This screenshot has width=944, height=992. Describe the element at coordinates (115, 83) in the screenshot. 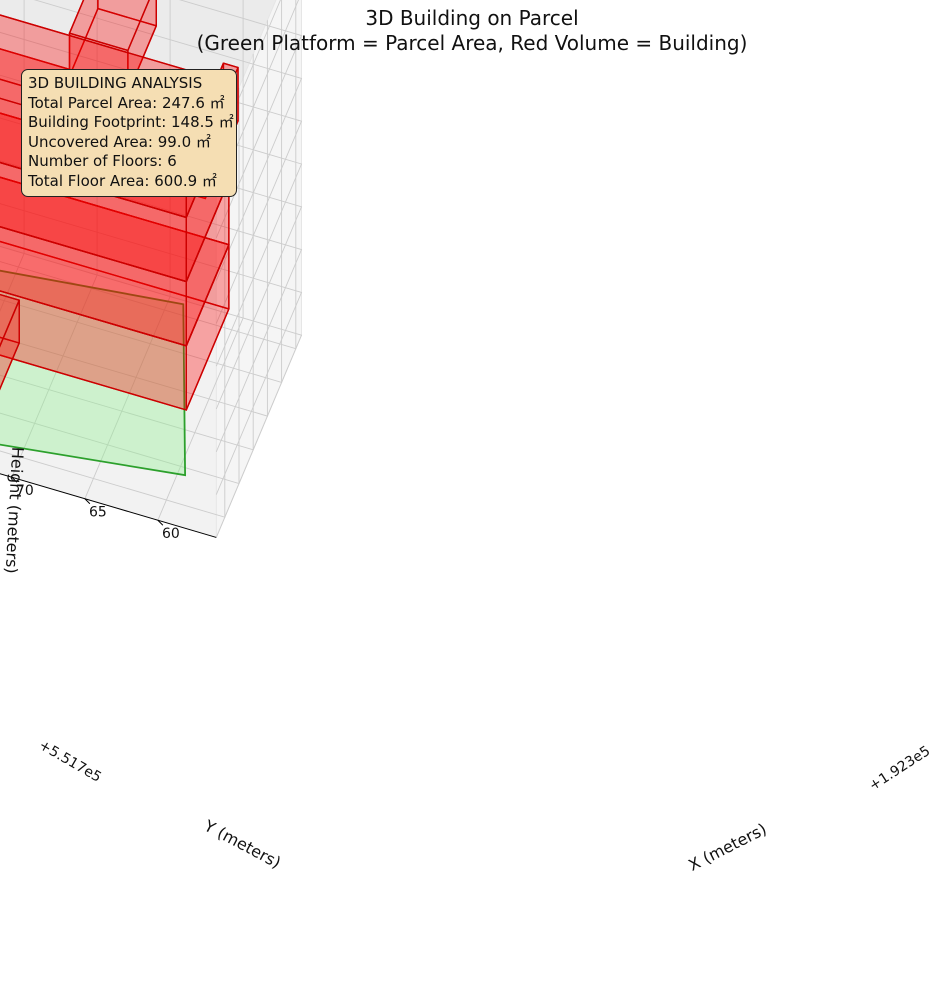

I see `info-heading: 3D BUILDING ANALYSIS` at that location.